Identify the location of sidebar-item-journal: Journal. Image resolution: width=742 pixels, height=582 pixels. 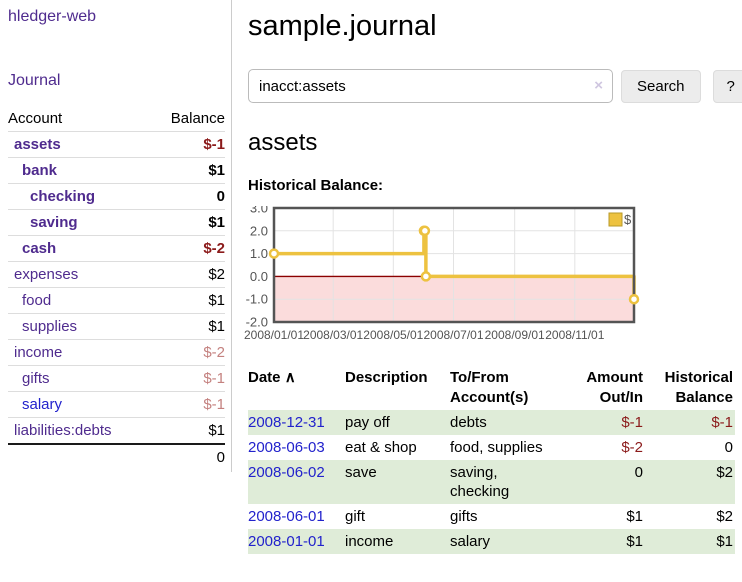
(34, 80).